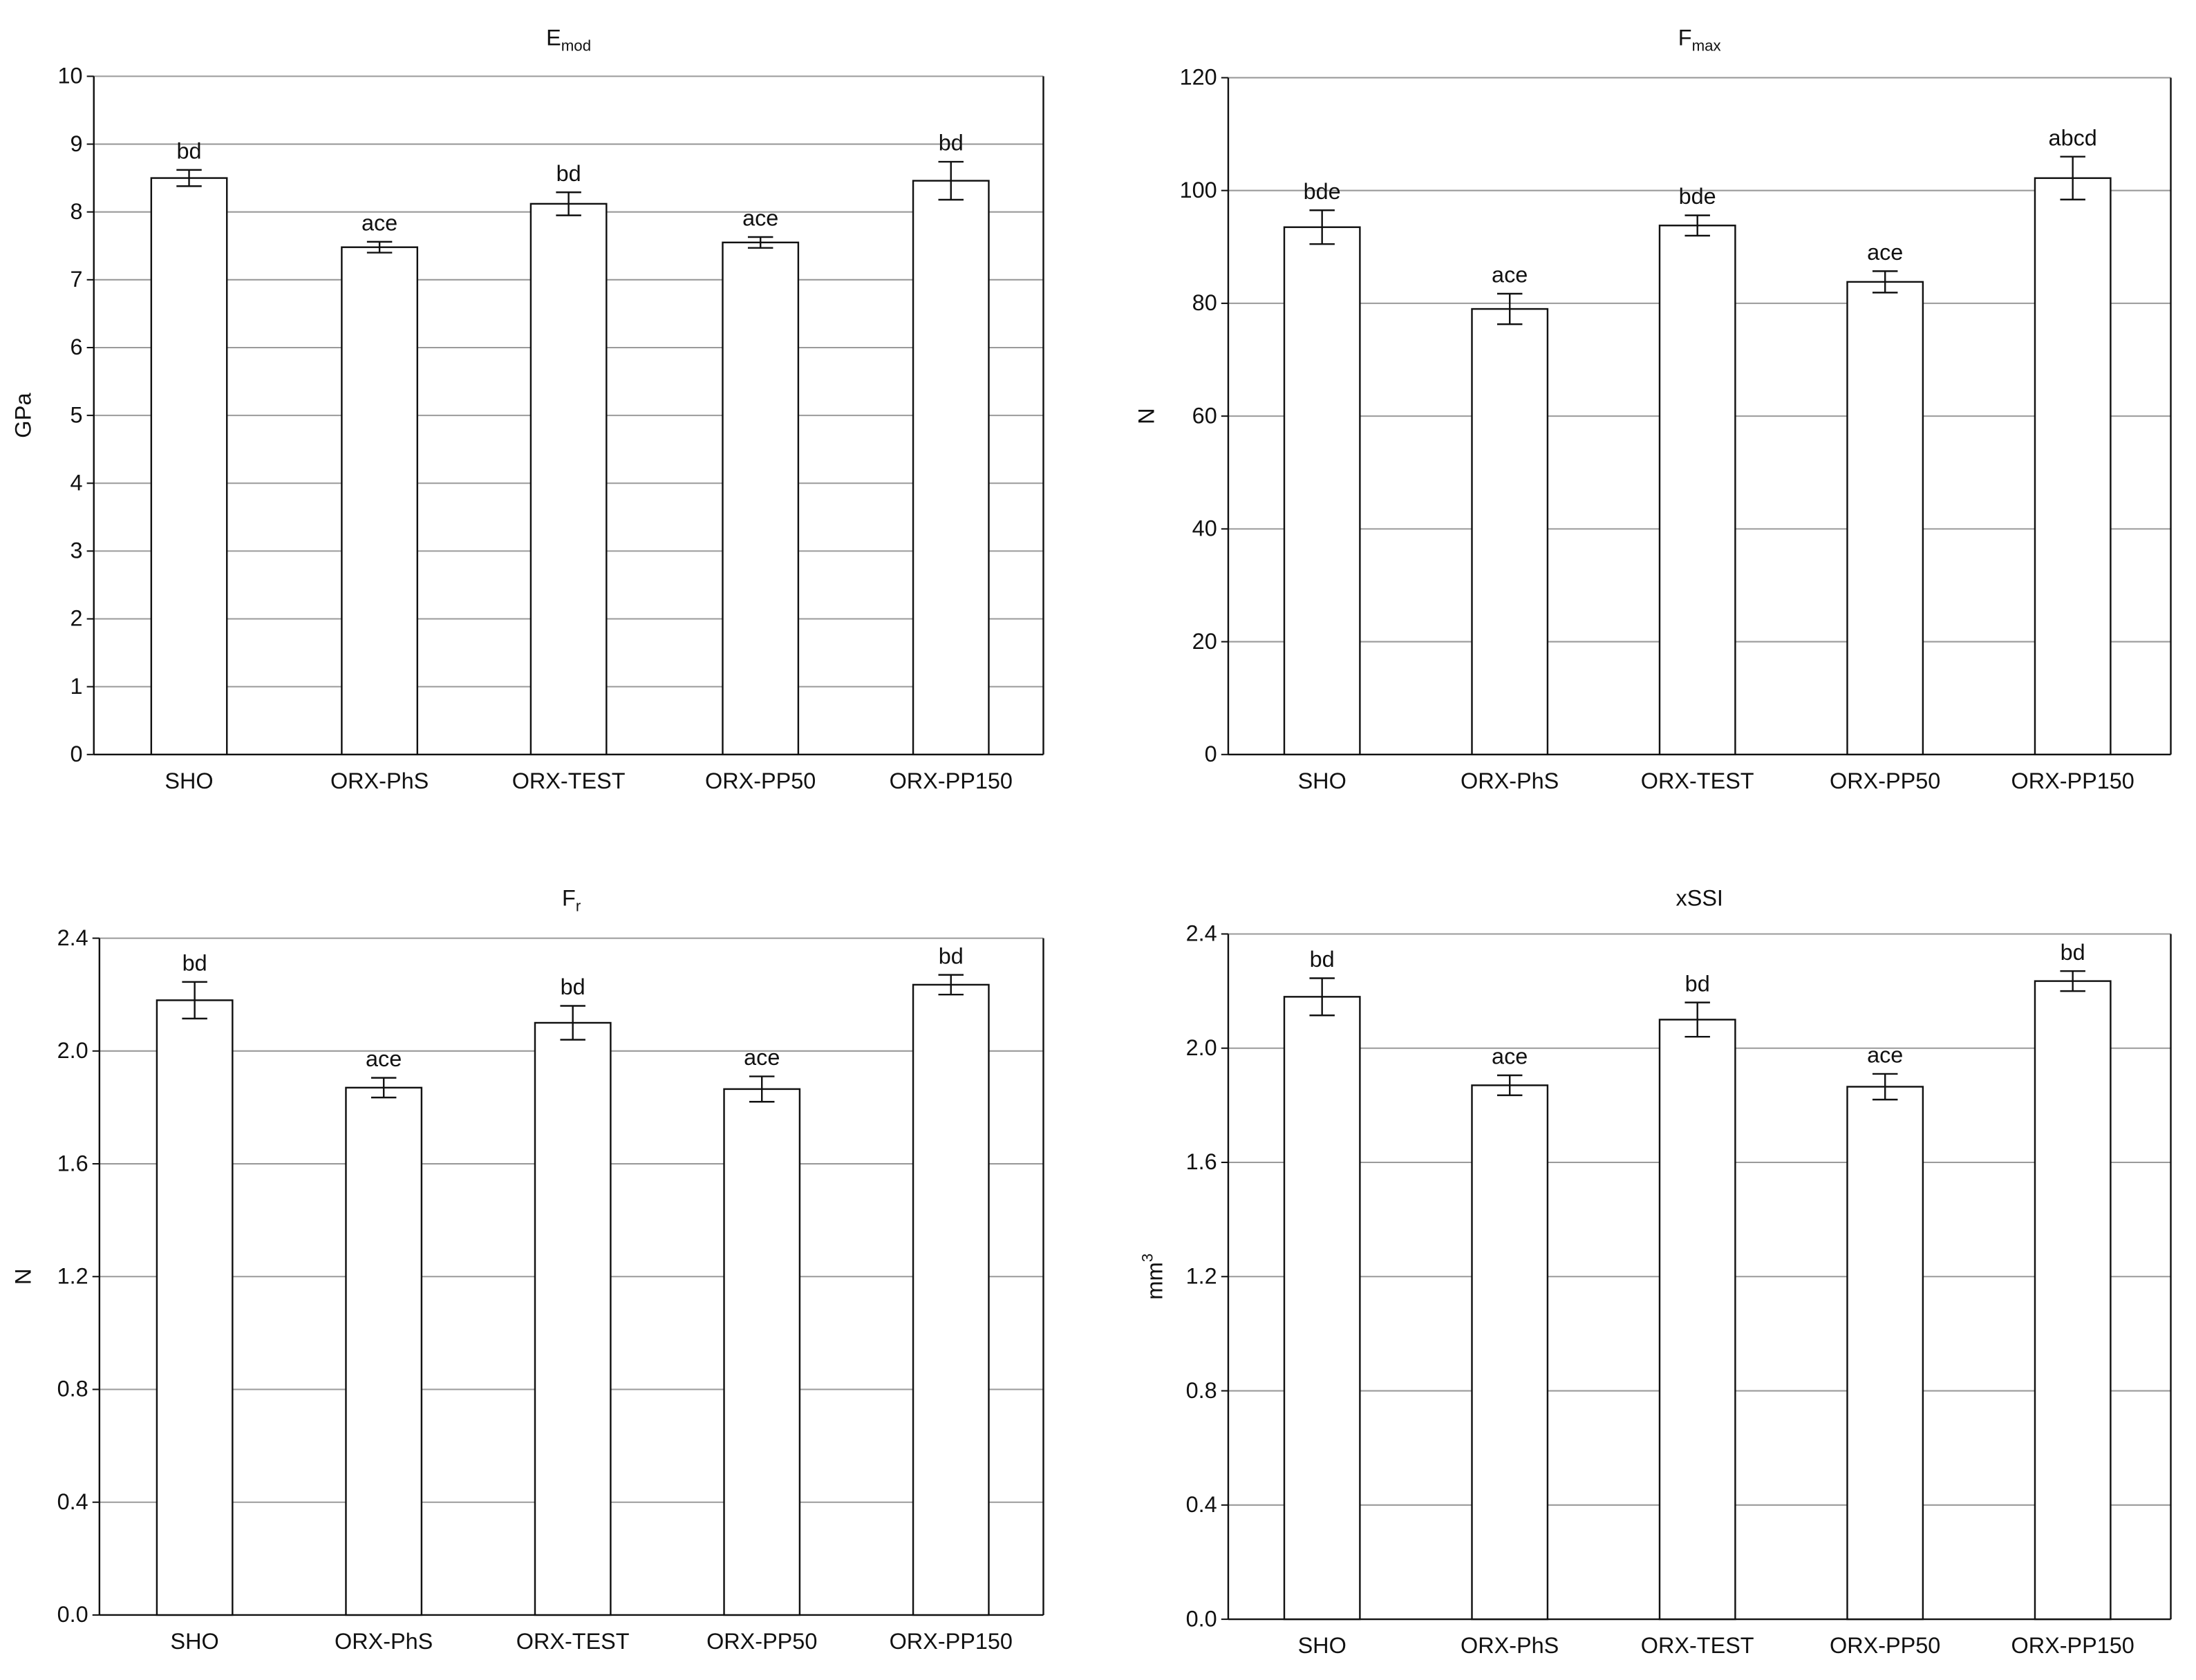 The height and width of the screenshot is (1680, 2196). I want to click on y-tick-label: 0.4, so click(1201, 1504).